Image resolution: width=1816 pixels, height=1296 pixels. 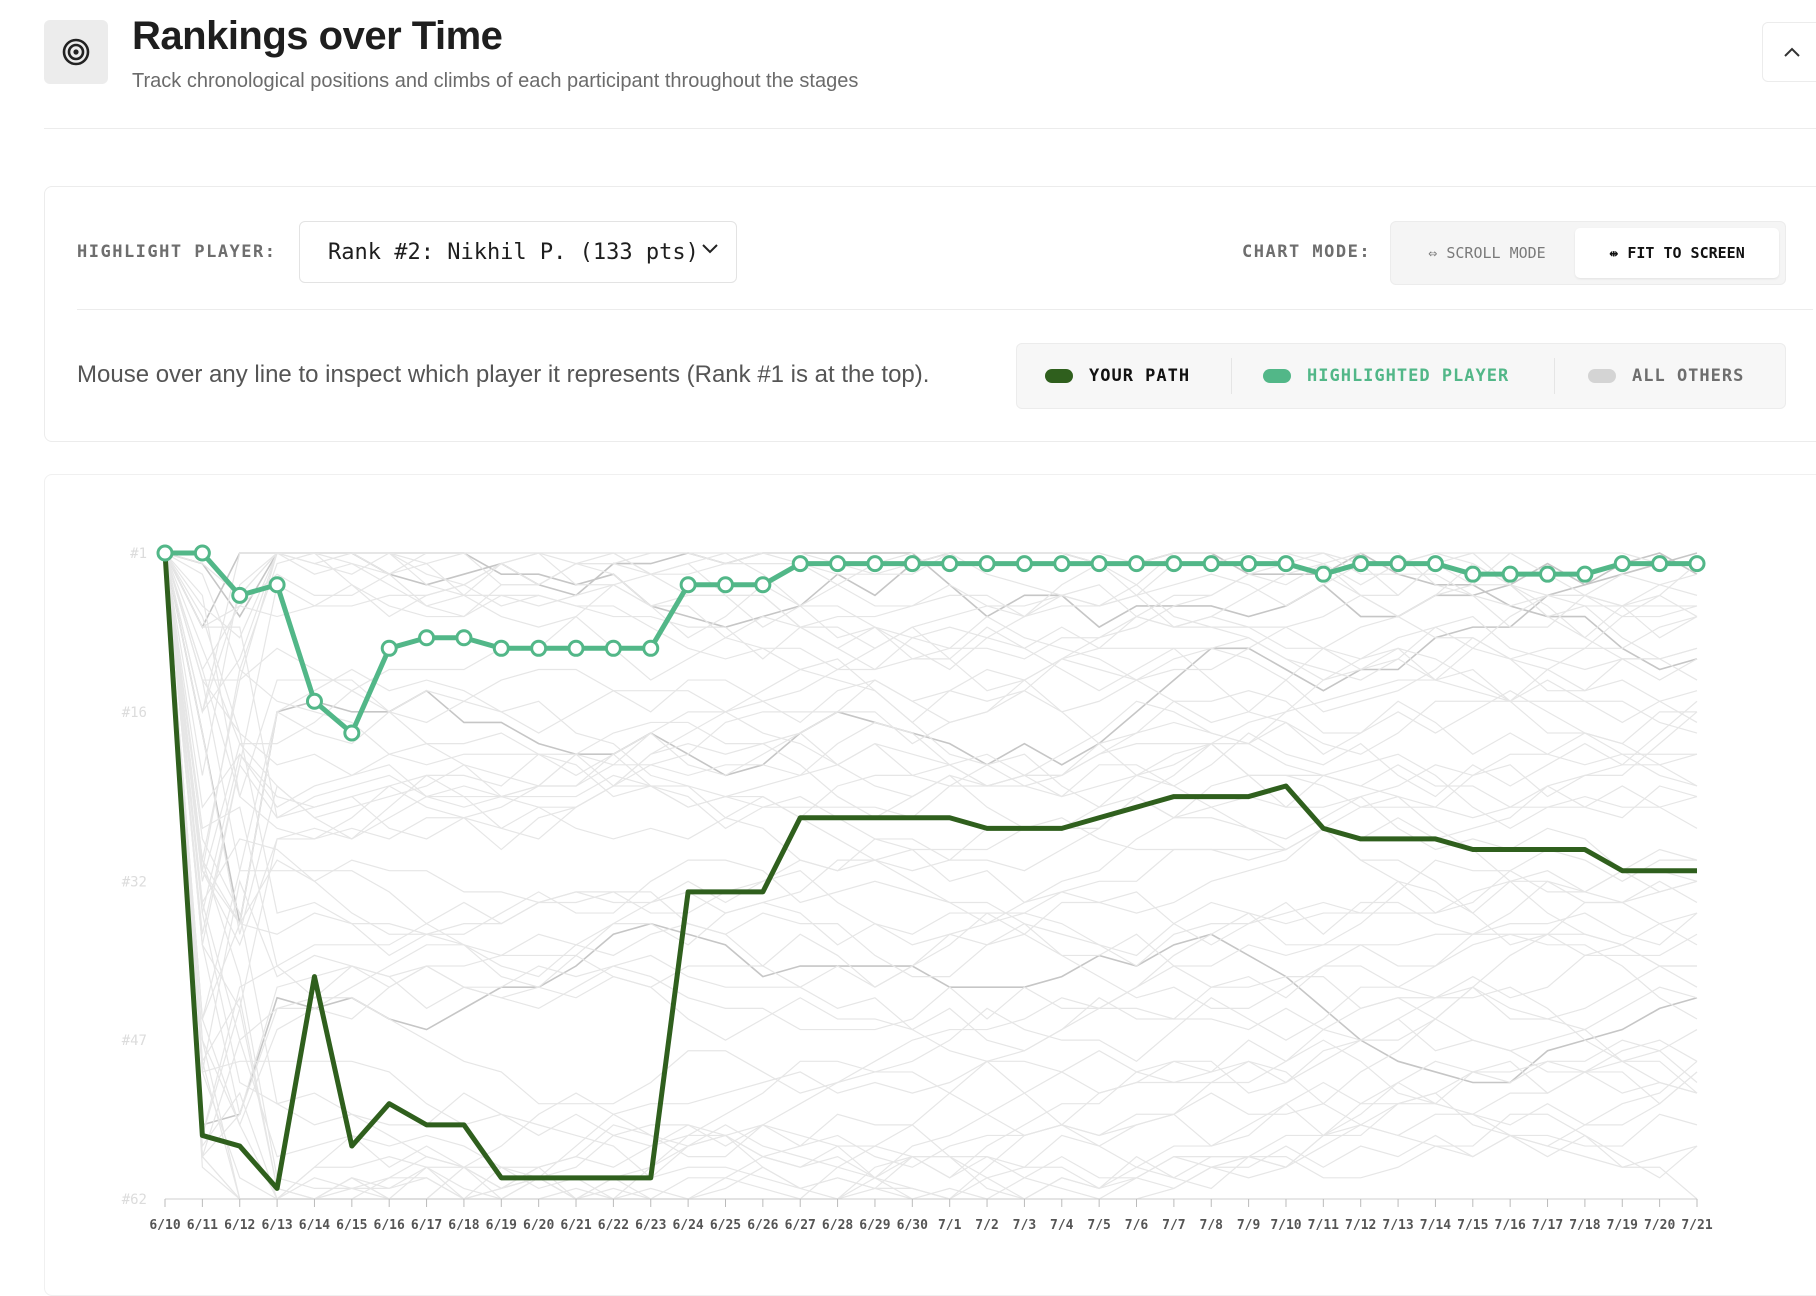 I want to click on y-tick-label: #1, so click(x=138, y=554).